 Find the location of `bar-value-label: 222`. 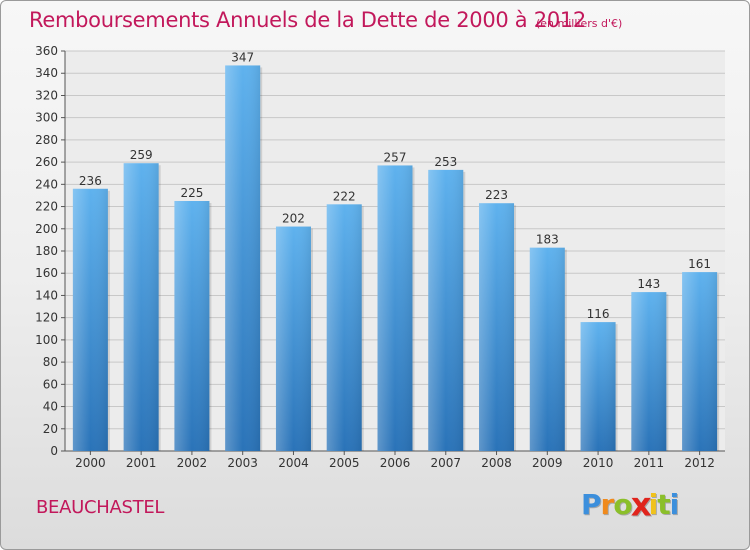

bar-value-label: 222 is located at coordinates (344, 196).